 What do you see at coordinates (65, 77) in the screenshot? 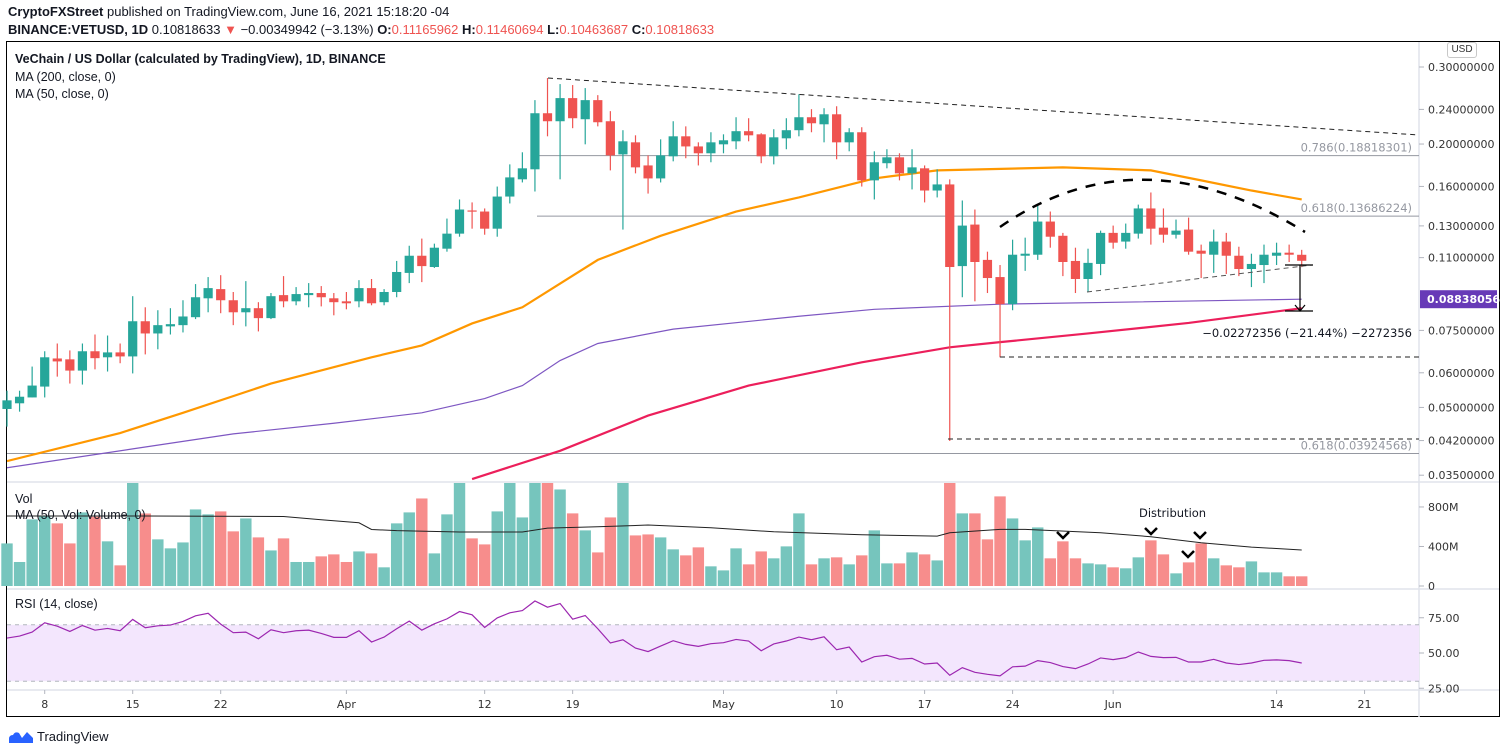
I see `legend-ma200: MA (200, close, 0)` at bounding box center [65, 77].